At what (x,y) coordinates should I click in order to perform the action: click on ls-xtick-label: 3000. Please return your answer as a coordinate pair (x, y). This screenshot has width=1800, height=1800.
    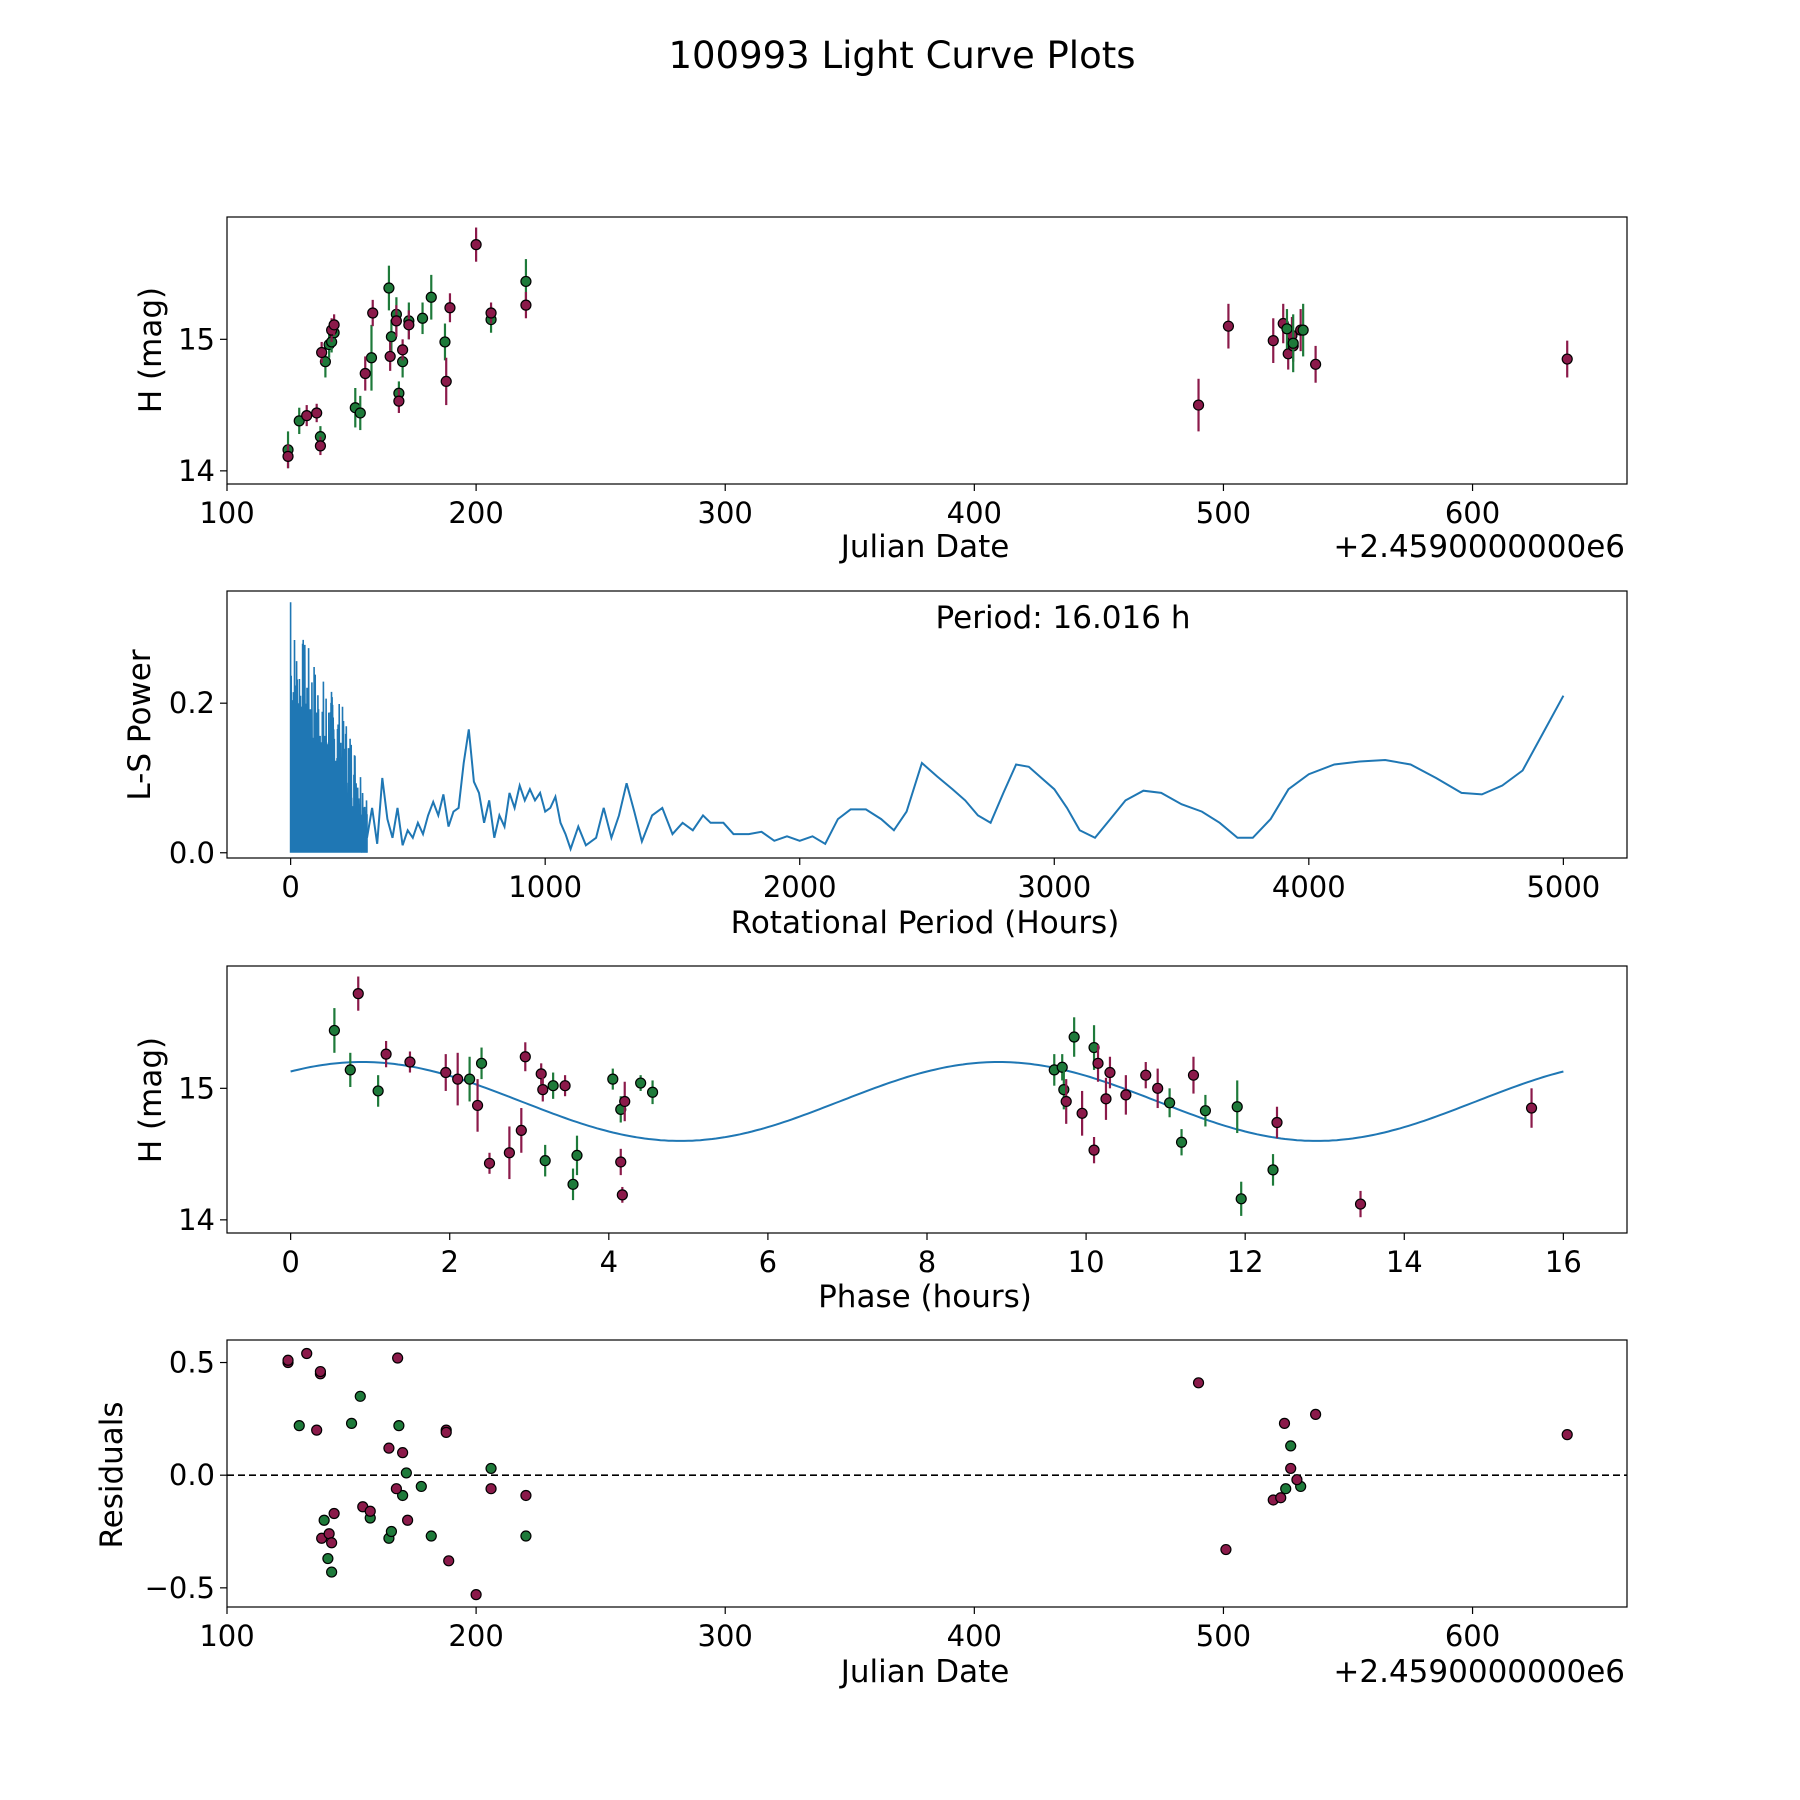
    Looking at the image, I should click on (1054, 887).